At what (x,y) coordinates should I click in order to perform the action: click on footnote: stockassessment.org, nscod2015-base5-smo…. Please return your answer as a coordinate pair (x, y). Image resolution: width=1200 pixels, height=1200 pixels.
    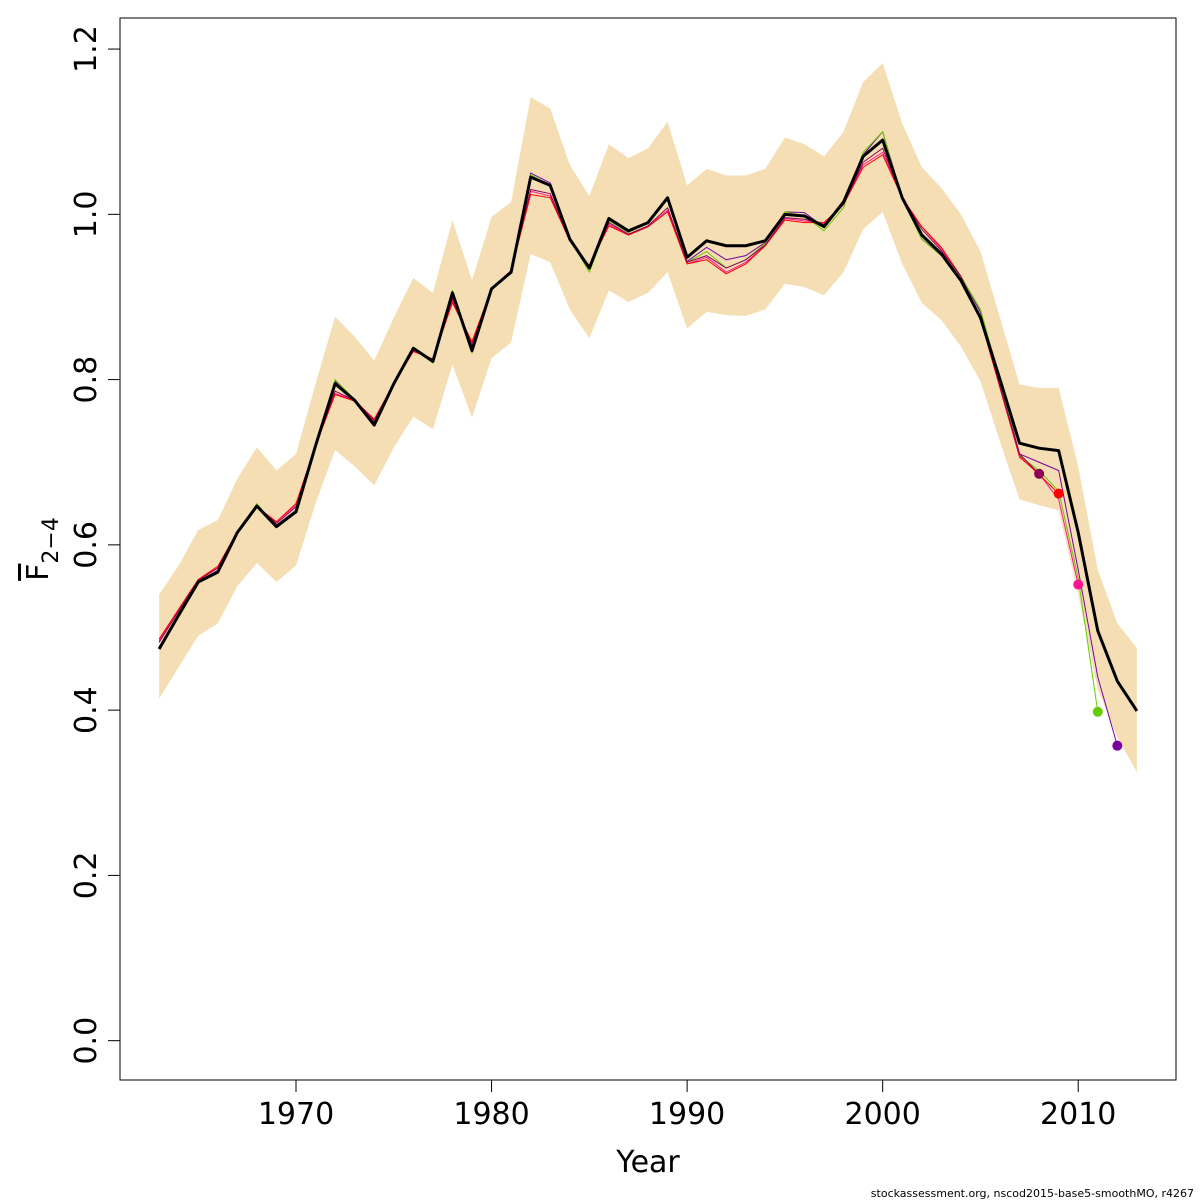
    Looking at the image, I should click on (1032, 1193).